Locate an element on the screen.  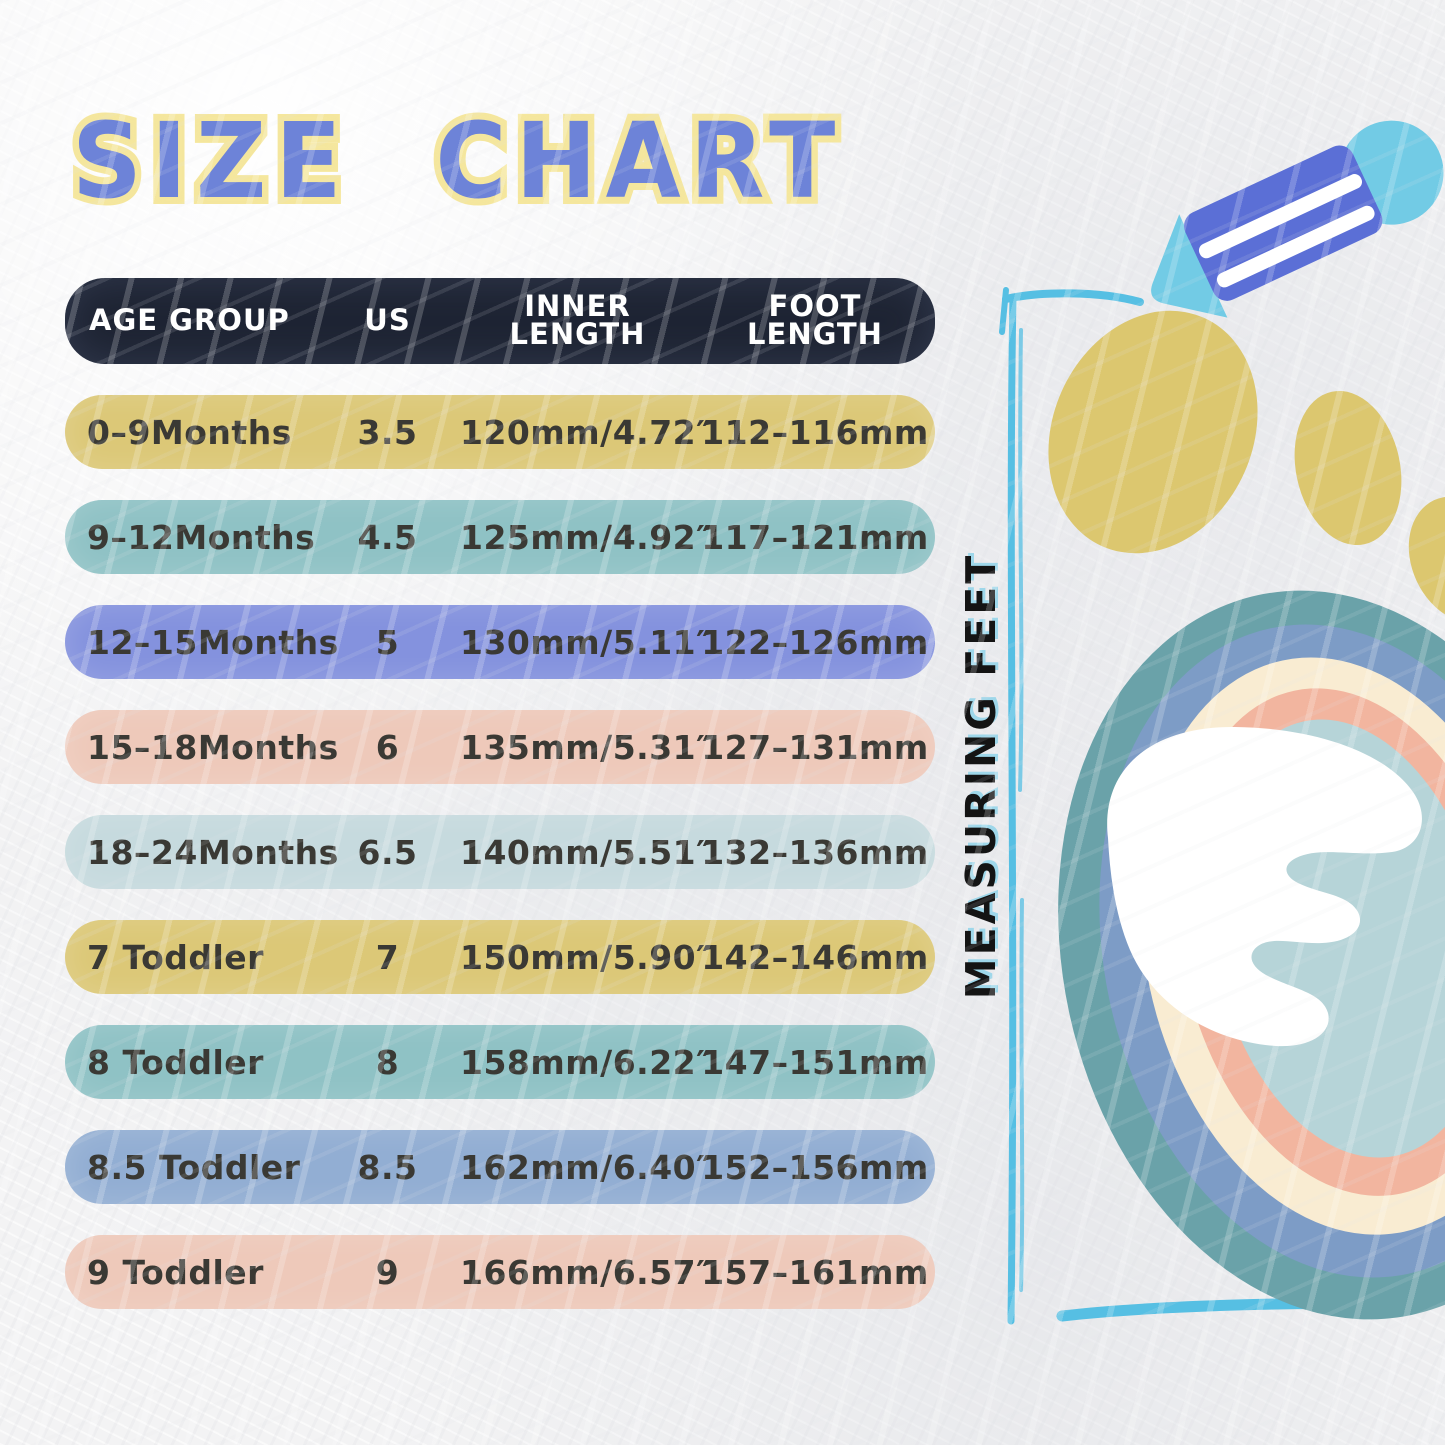
table-row: 7 Toddler 7 150mm/5.90″ 142–146mm is located at coordinates (500, 957).